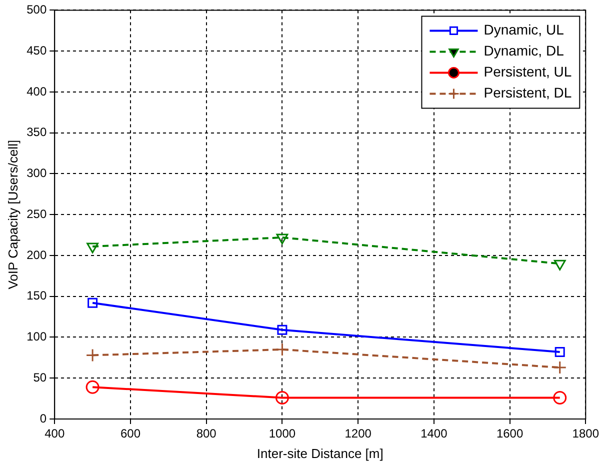 Image resolution: width=602 pixels, height=468 pixels. Describe the element at coordinates (43, 418) in the screenshot. I see `y-tick-label: 0` at that location.